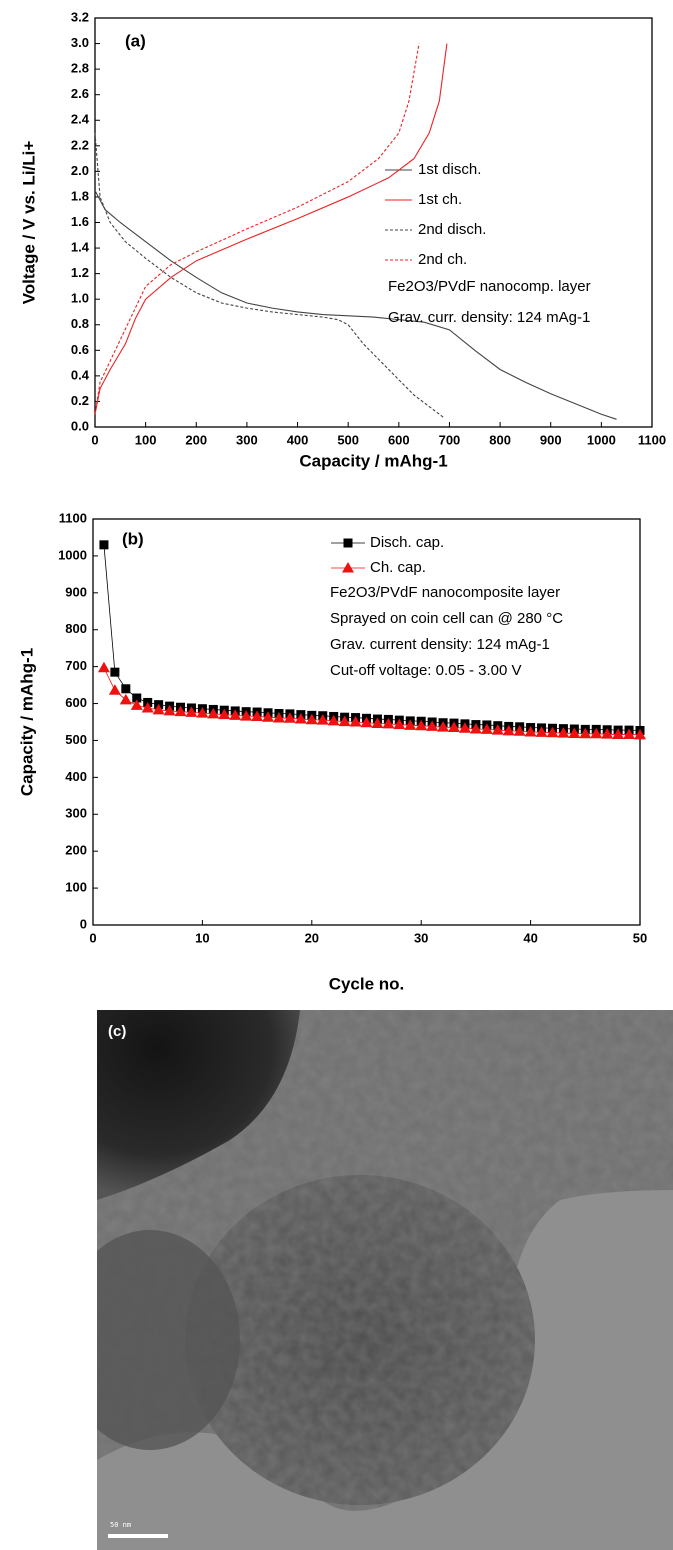 Image resolution: width=673 pixels, height=1550 pixels. I want to click on image-label: (c), so click(117, 1031).